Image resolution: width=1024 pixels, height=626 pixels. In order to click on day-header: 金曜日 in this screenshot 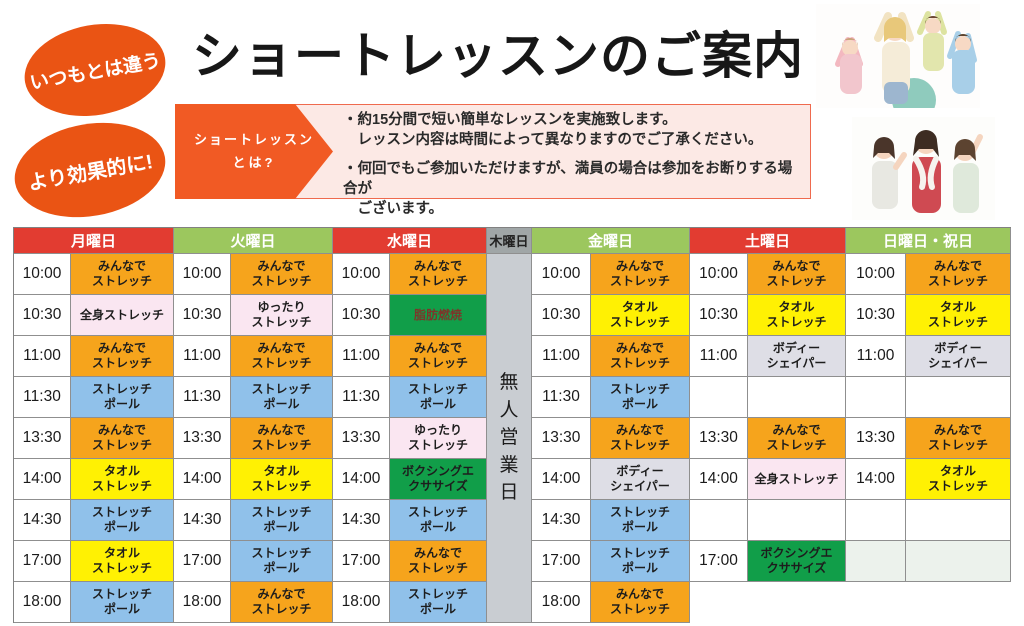, I will do `click(611, 241)`.